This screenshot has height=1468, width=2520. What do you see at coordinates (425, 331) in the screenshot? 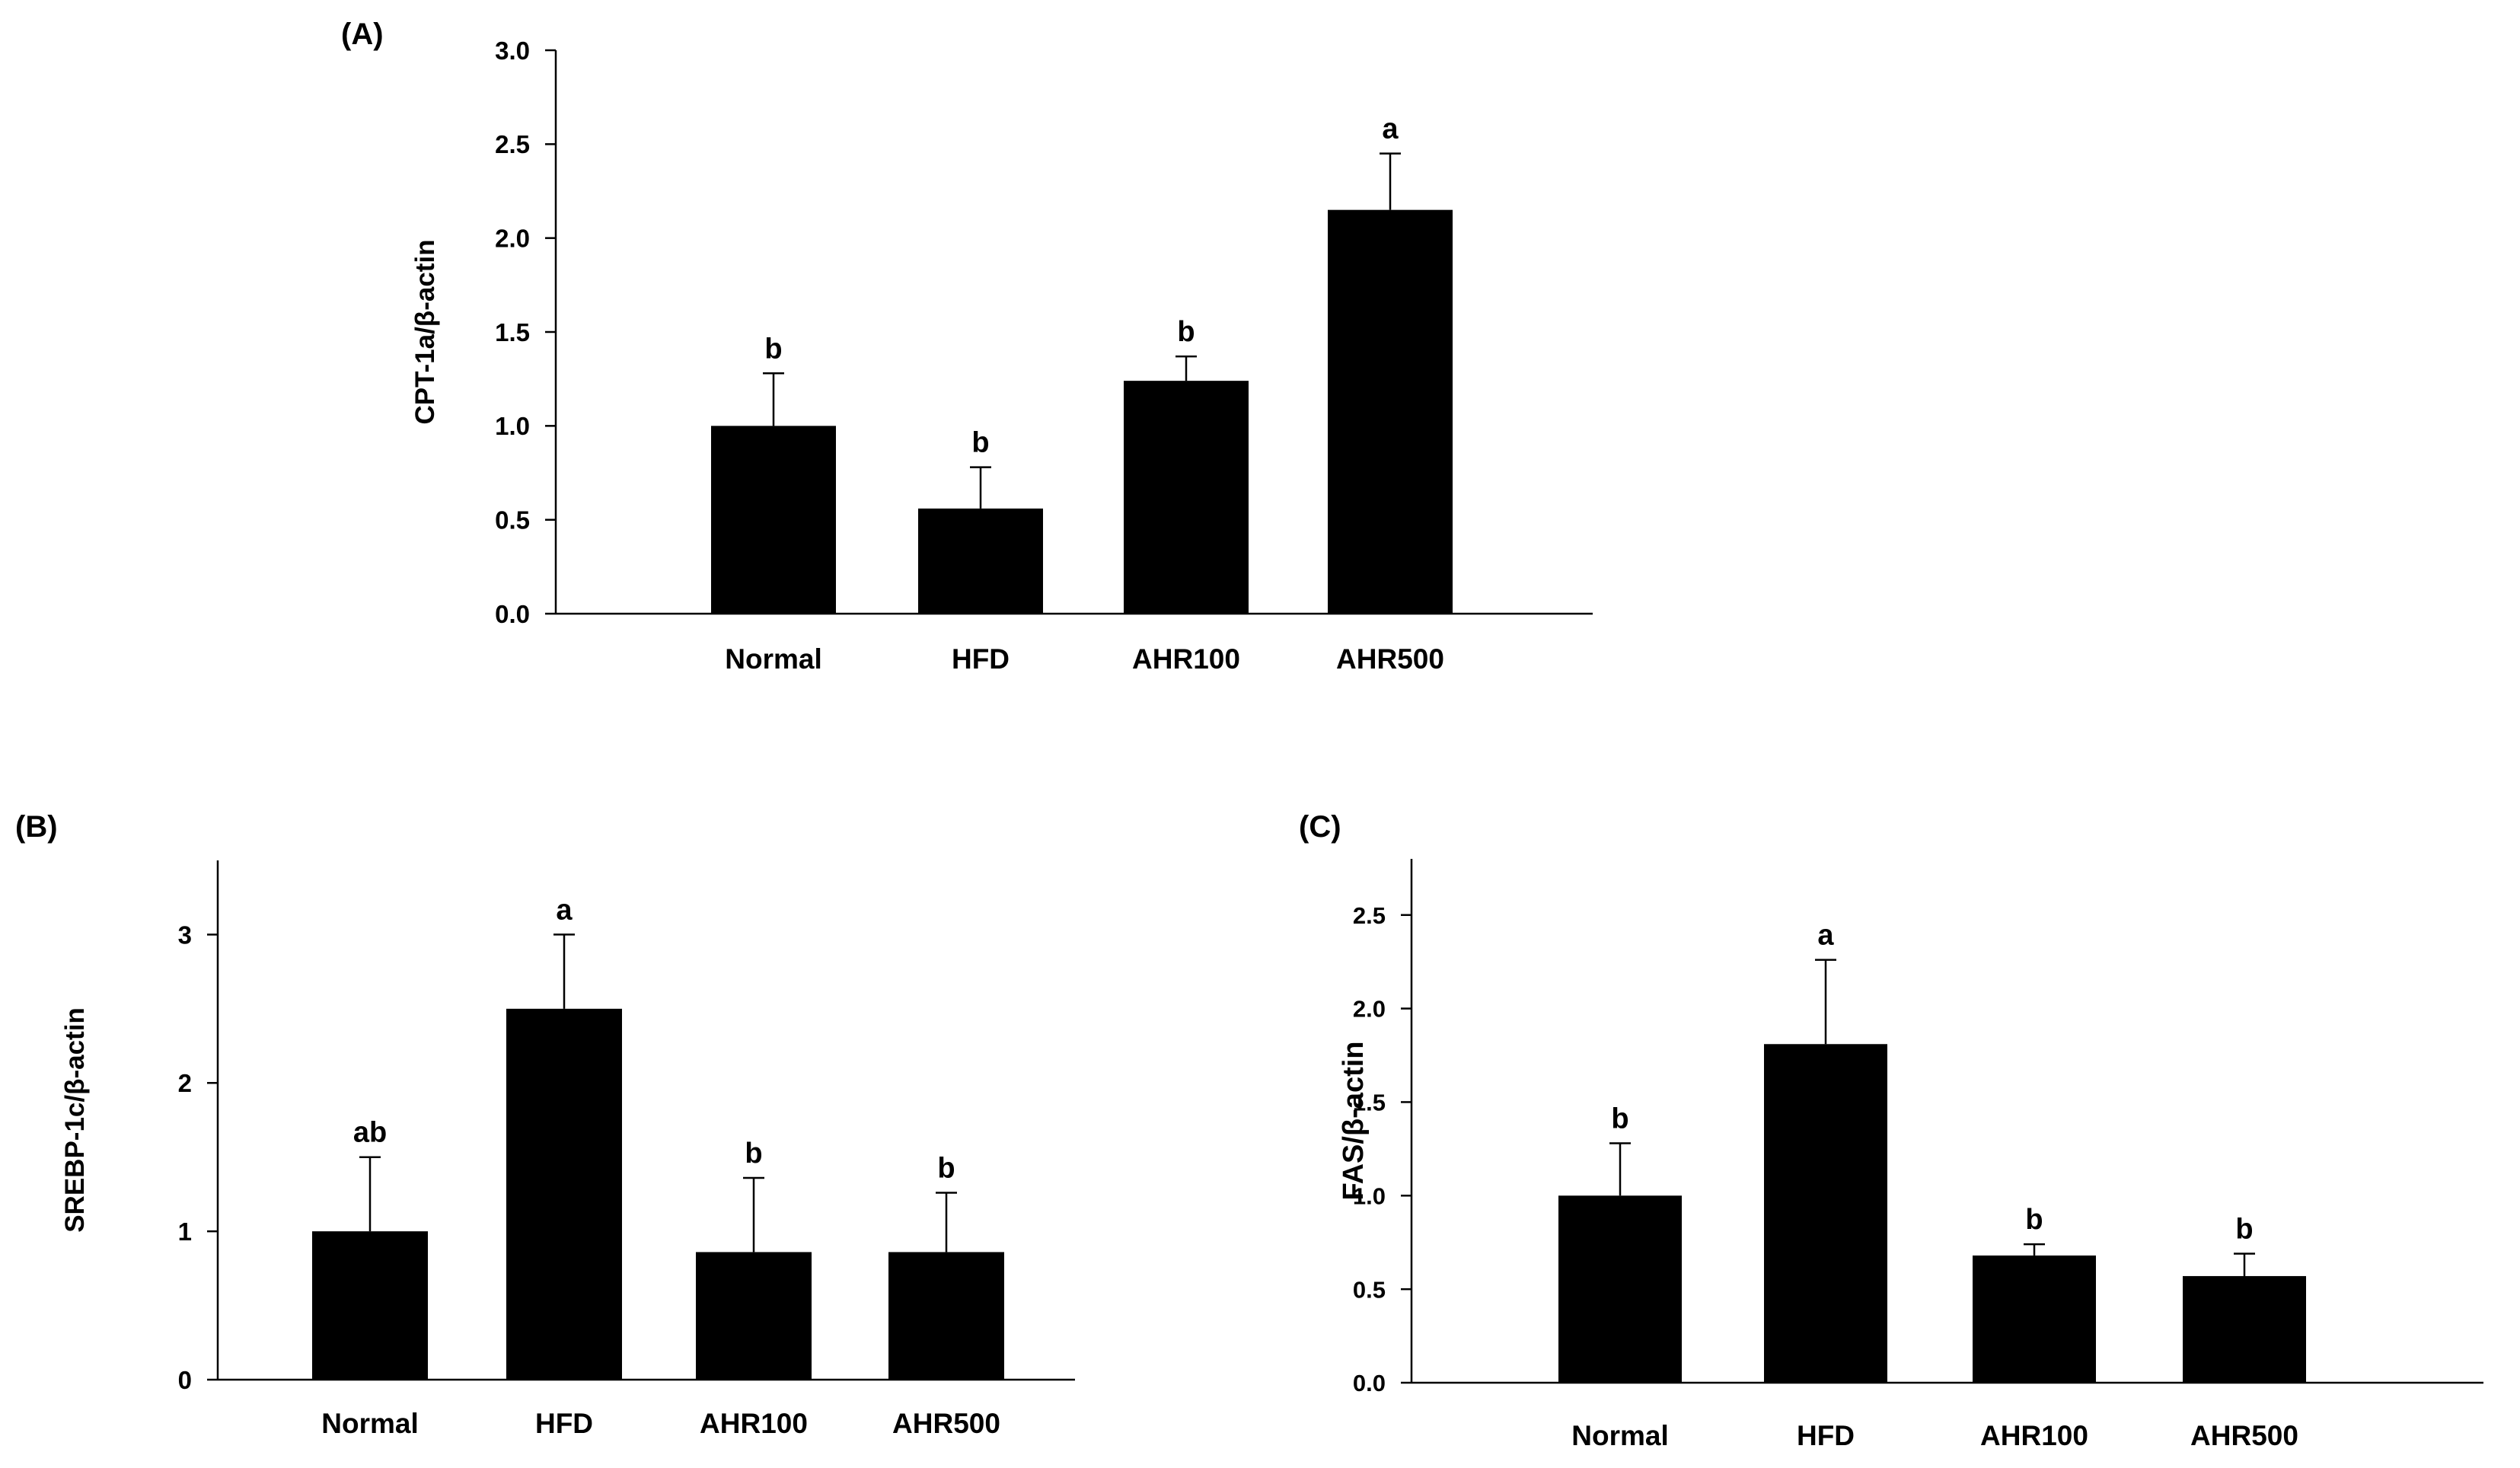
I see `y-axis-title: CPT-1a/β-actin` at bounding box center [425, 331].